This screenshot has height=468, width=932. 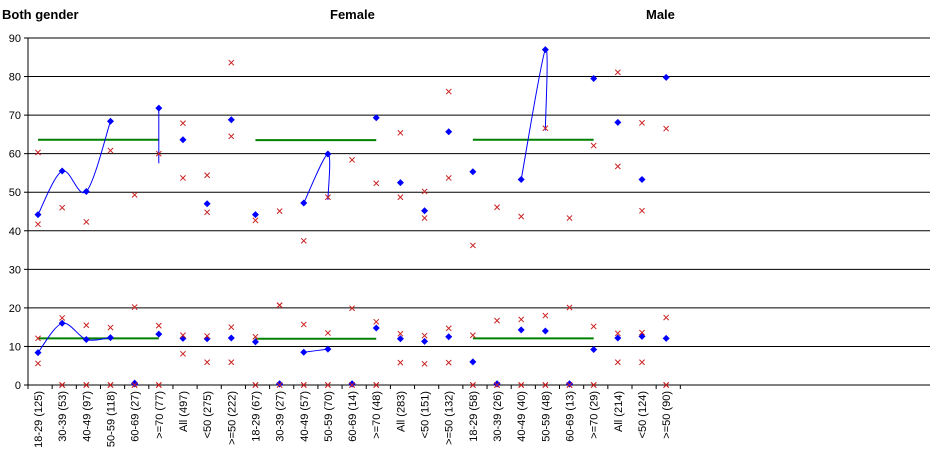 What do you see at coordinates (111, 419) in the screenshot?
I see `x-tick-label: 50-59 (118)` at bounding box center [111, 419].